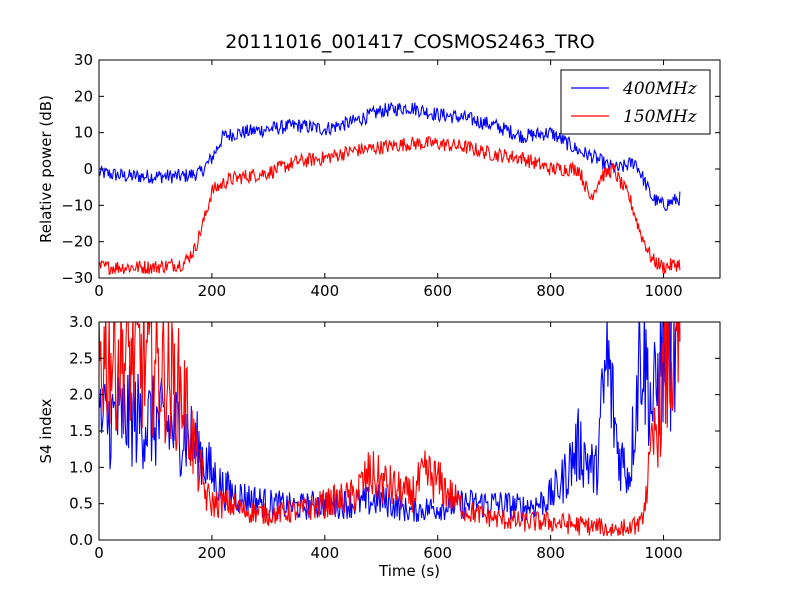  I want to click on bottom-ytick-label: 1.0, so click(81, 467).